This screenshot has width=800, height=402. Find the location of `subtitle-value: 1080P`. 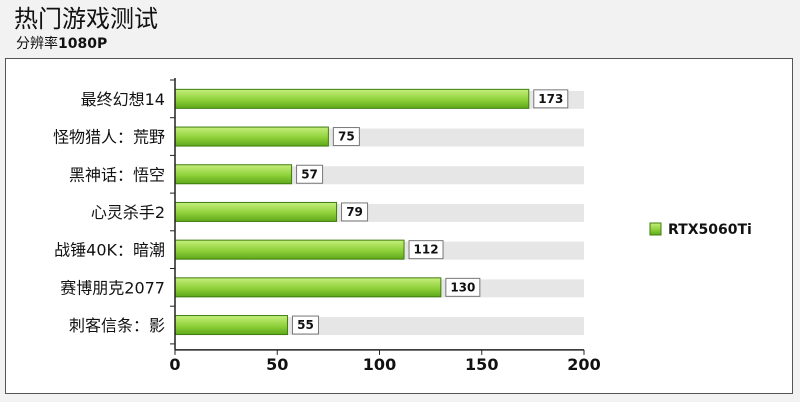

subtitle-value: 1080P is located at coordinates (83, 44).